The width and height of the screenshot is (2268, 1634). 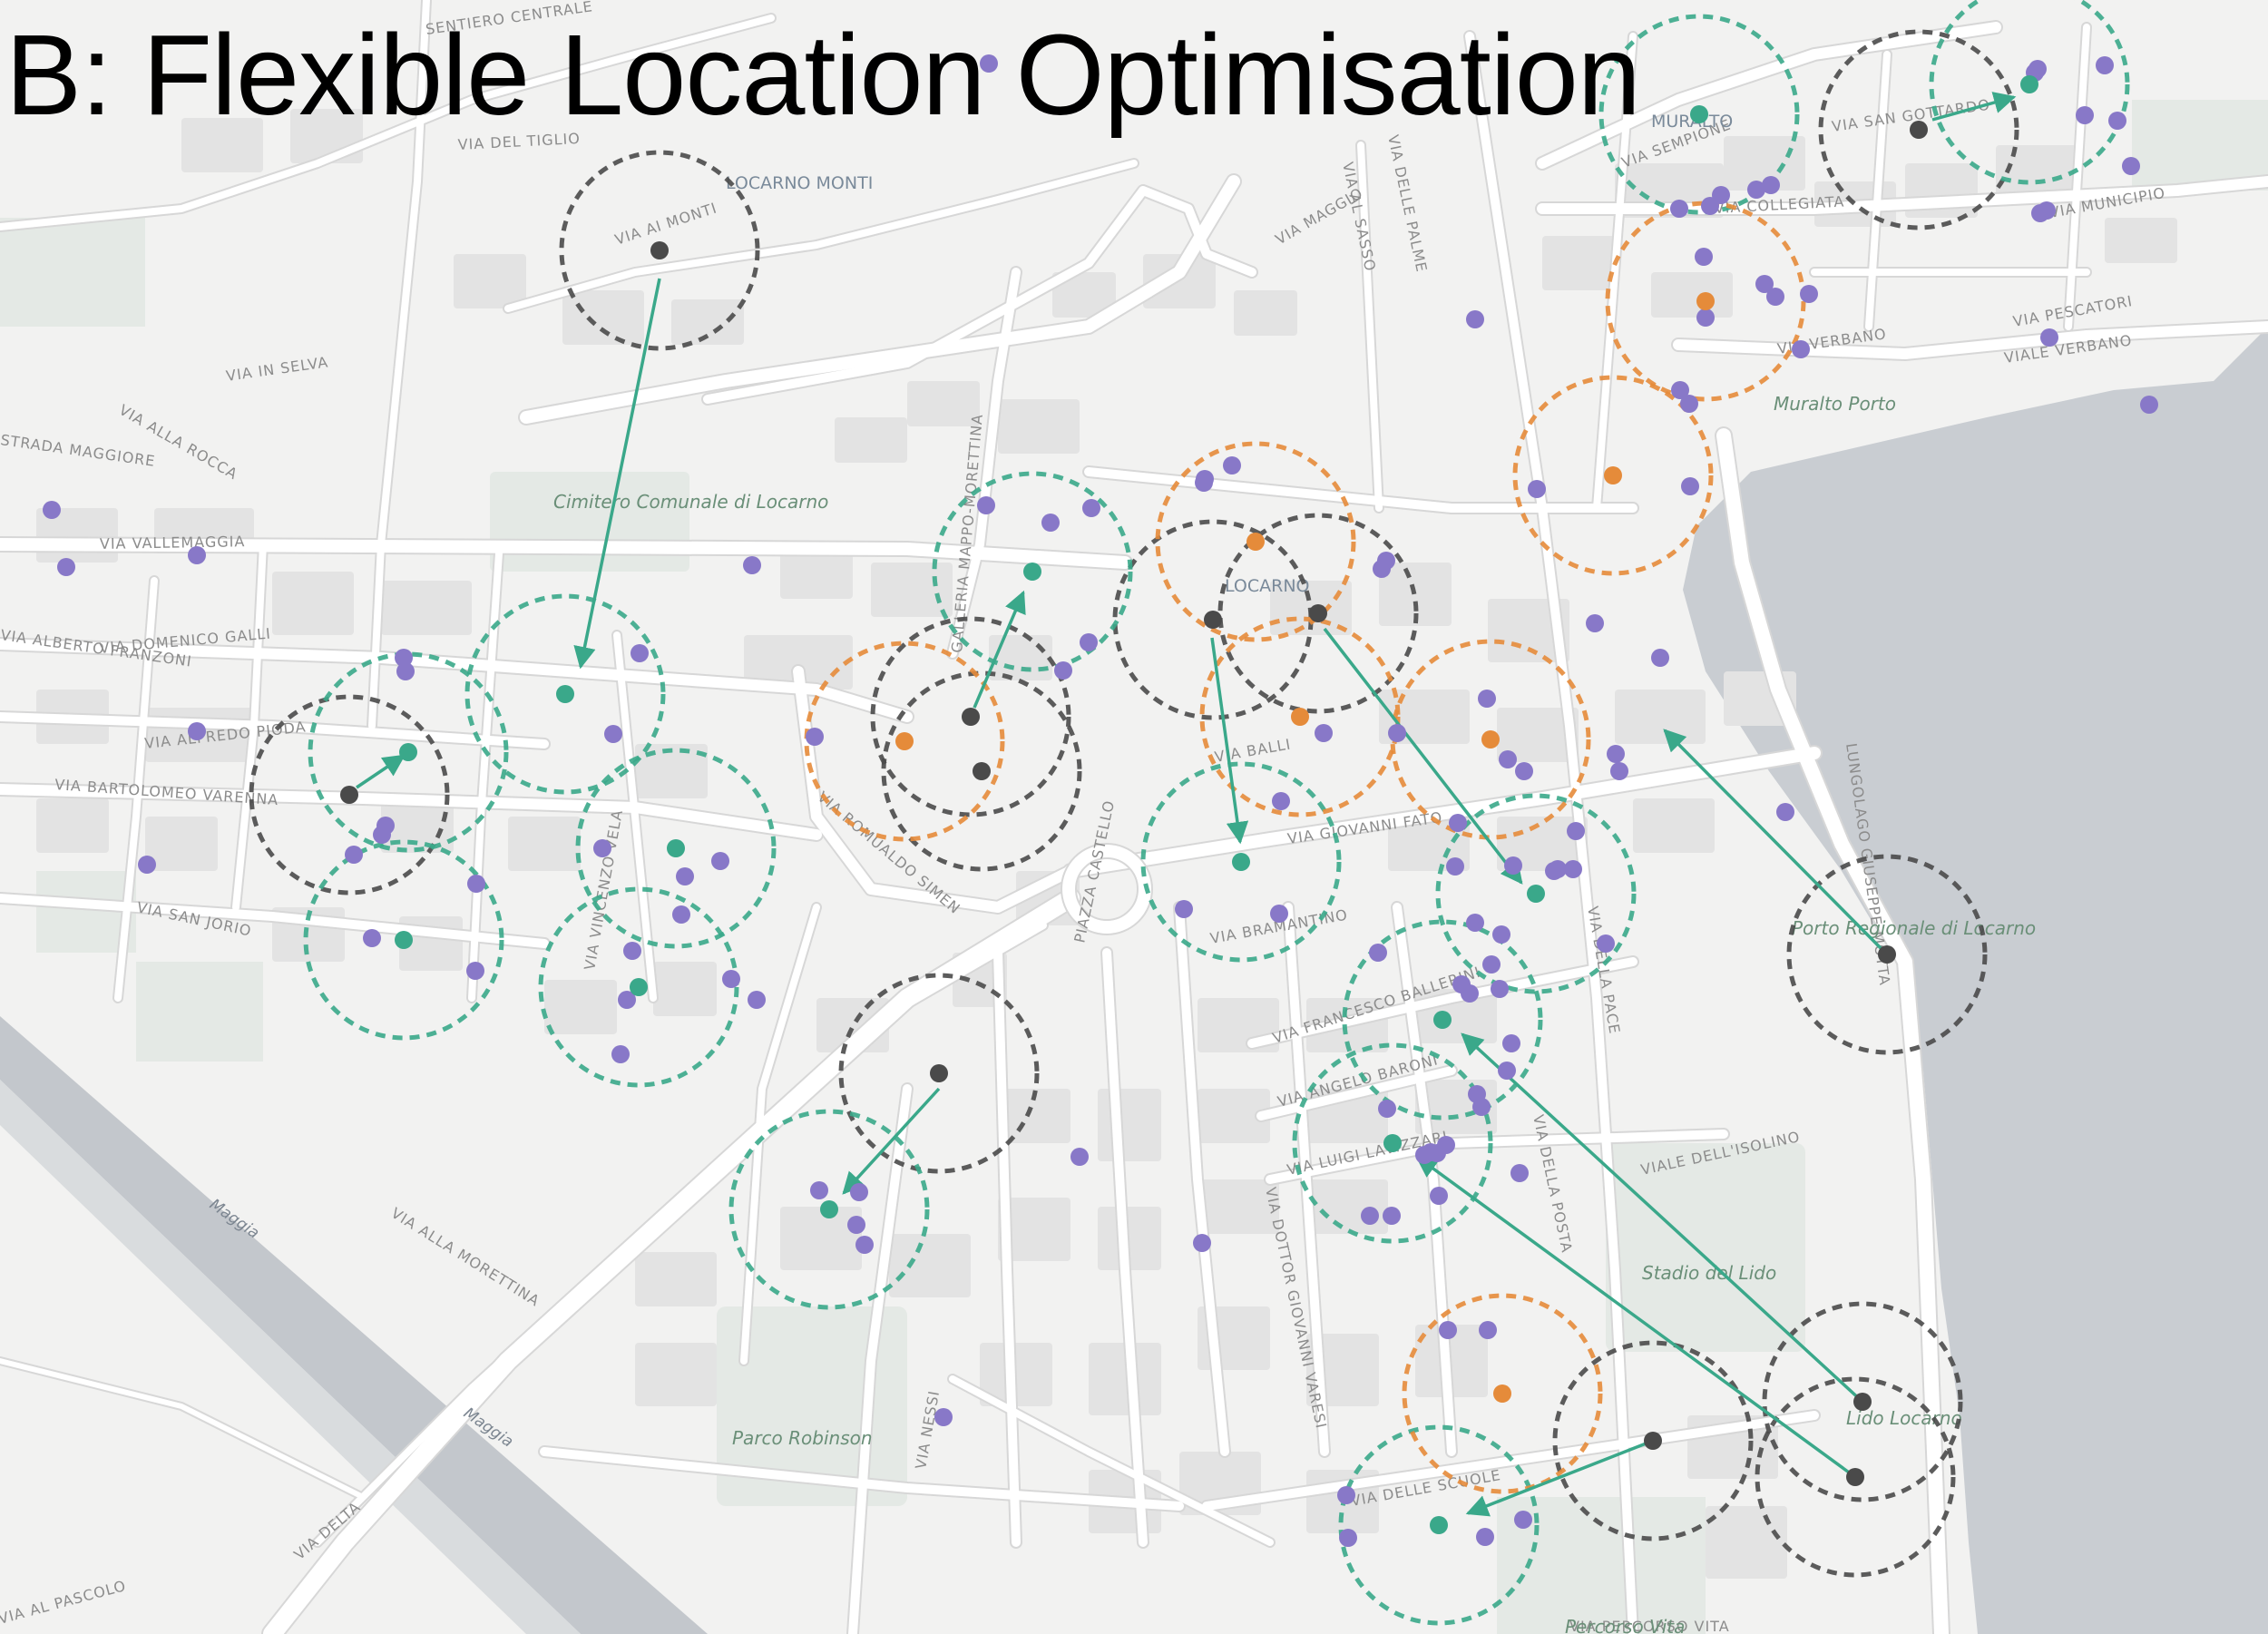 I want to click on green-label-cemetery: Cimitero Comunale di Locarno, so click(x=690, y=502).